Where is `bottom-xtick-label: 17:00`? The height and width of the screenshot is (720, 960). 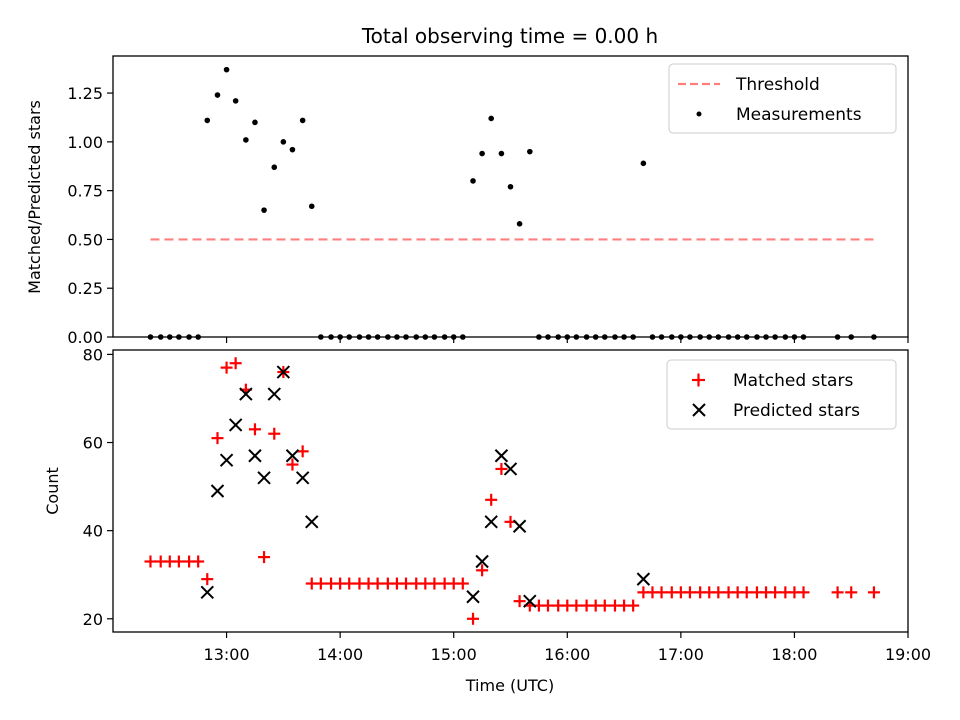
bottom-xtick-label: 17:00 is located at coordinates (681, 654).